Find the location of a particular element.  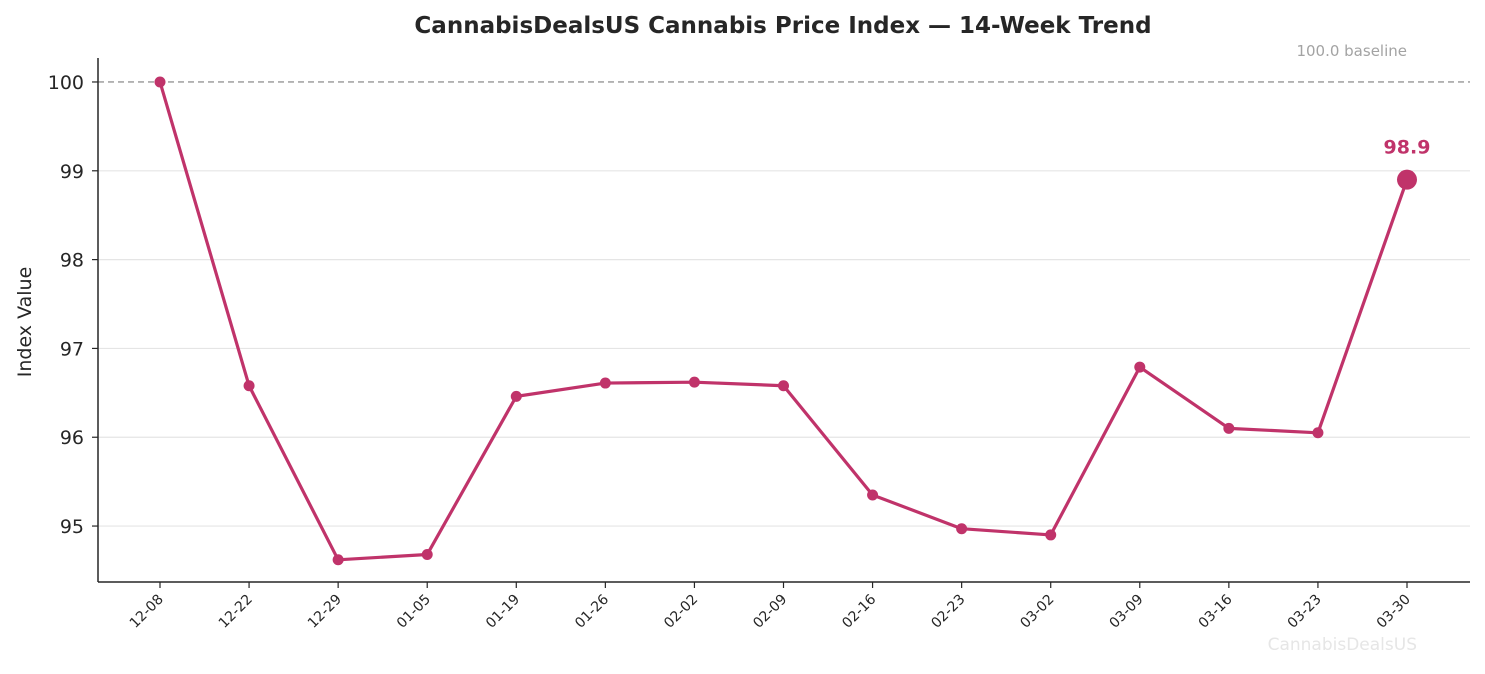

watermark: CannabisDealsUS is located at coordinates (1342, 645).